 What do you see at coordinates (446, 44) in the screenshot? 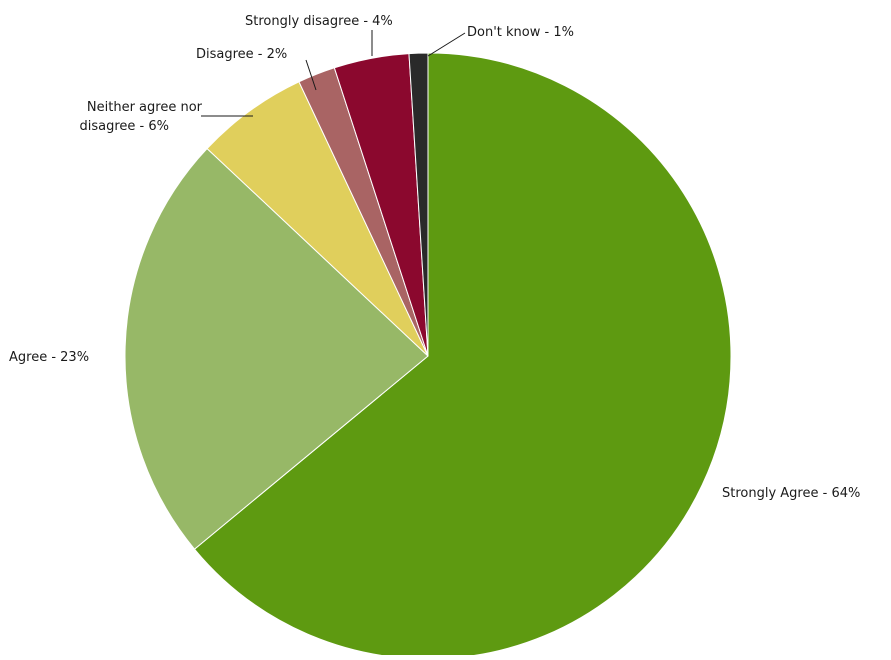
I see `leader-line-don-t-know` at bounding box center [446, 44].